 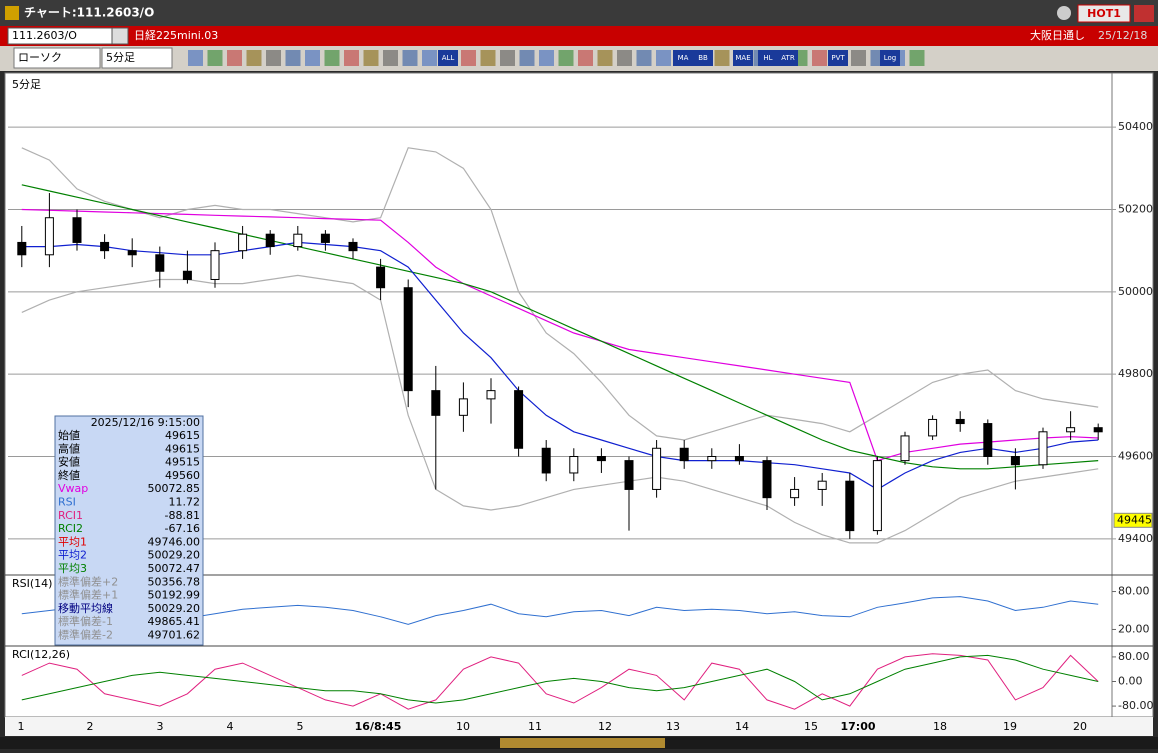 What do you see at coordinates (742, 726) in the screenshot?
I see `x-tick-label: 14` at bounding box center [742, 726].